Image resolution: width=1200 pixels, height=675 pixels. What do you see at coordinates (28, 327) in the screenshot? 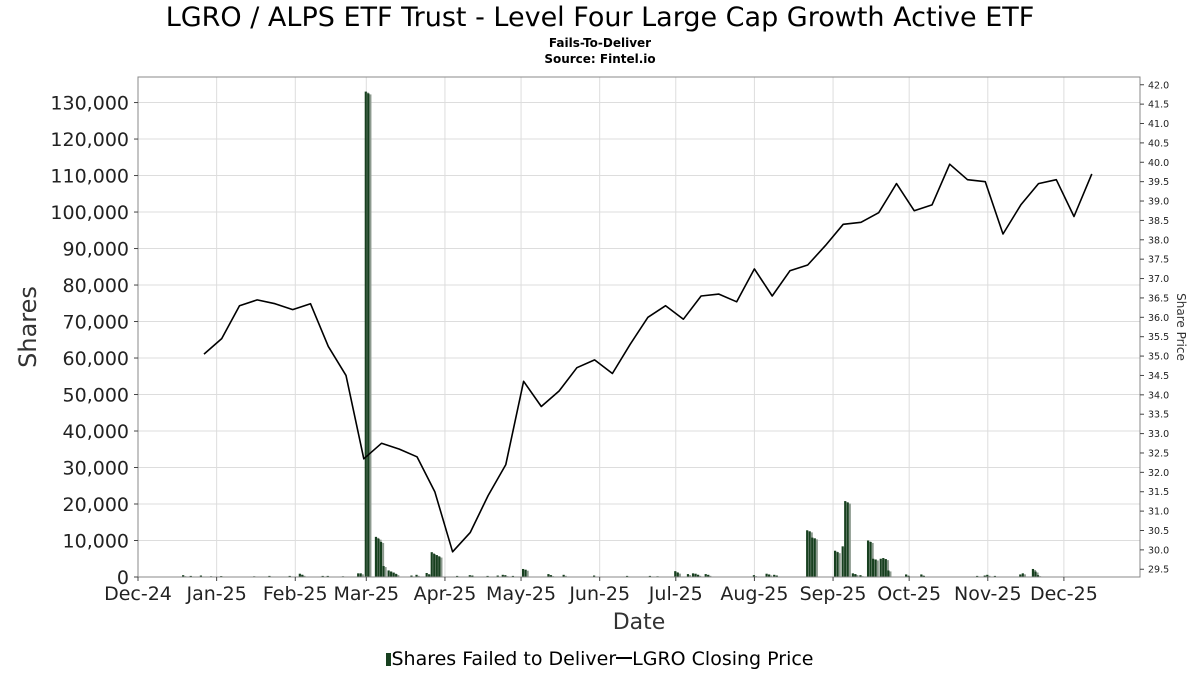
I see `y-axis-title: Shares` at bounding box center [28, 327].